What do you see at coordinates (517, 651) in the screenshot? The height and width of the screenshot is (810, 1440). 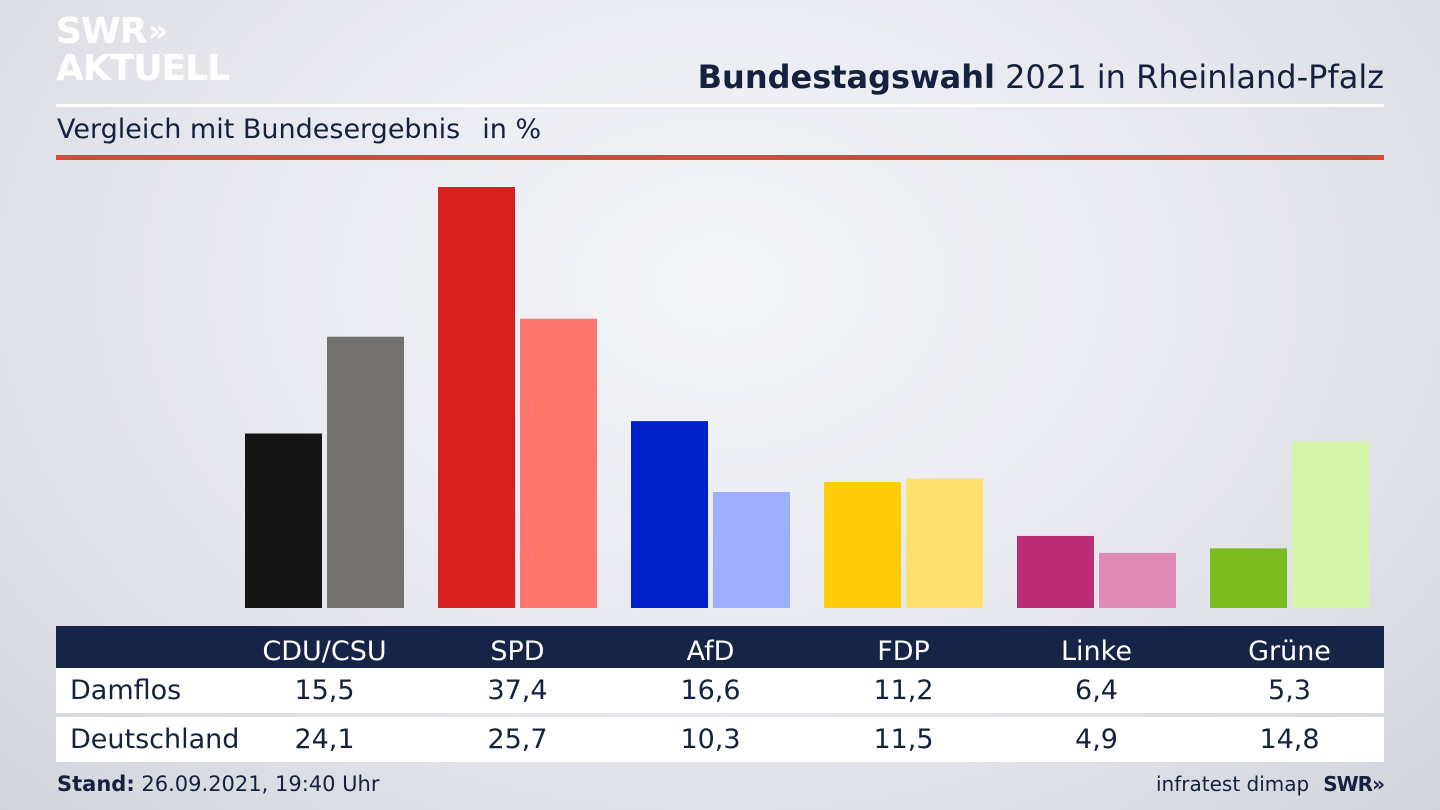 I see `column-header-spd: SPD` at bounding box center [517, 651].